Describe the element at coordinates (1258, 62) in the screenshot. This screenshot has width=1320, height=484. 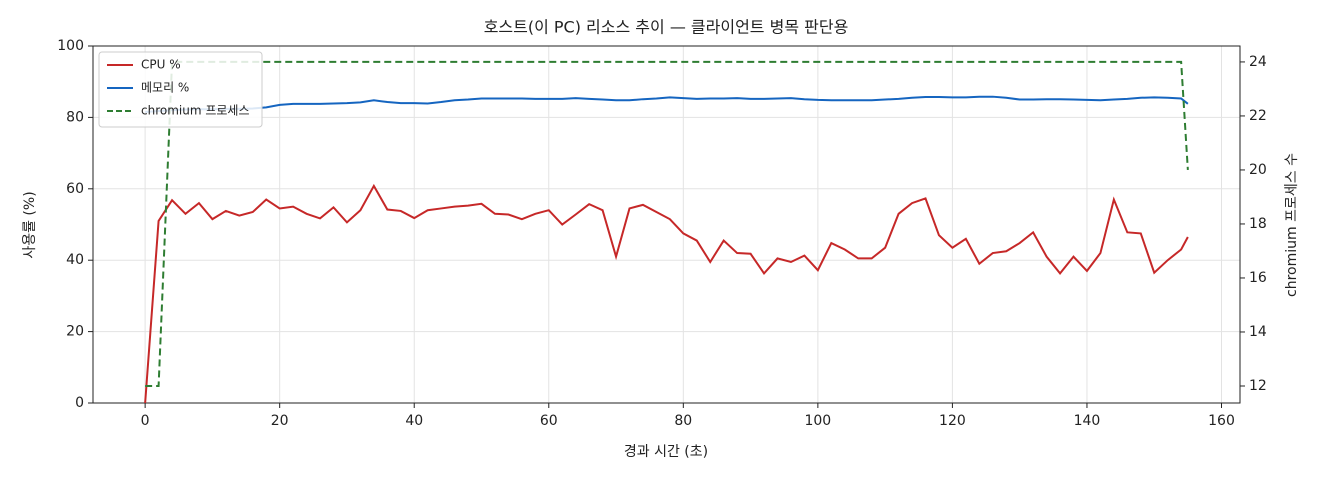
I see `y2-tick-label: 24` at that location.